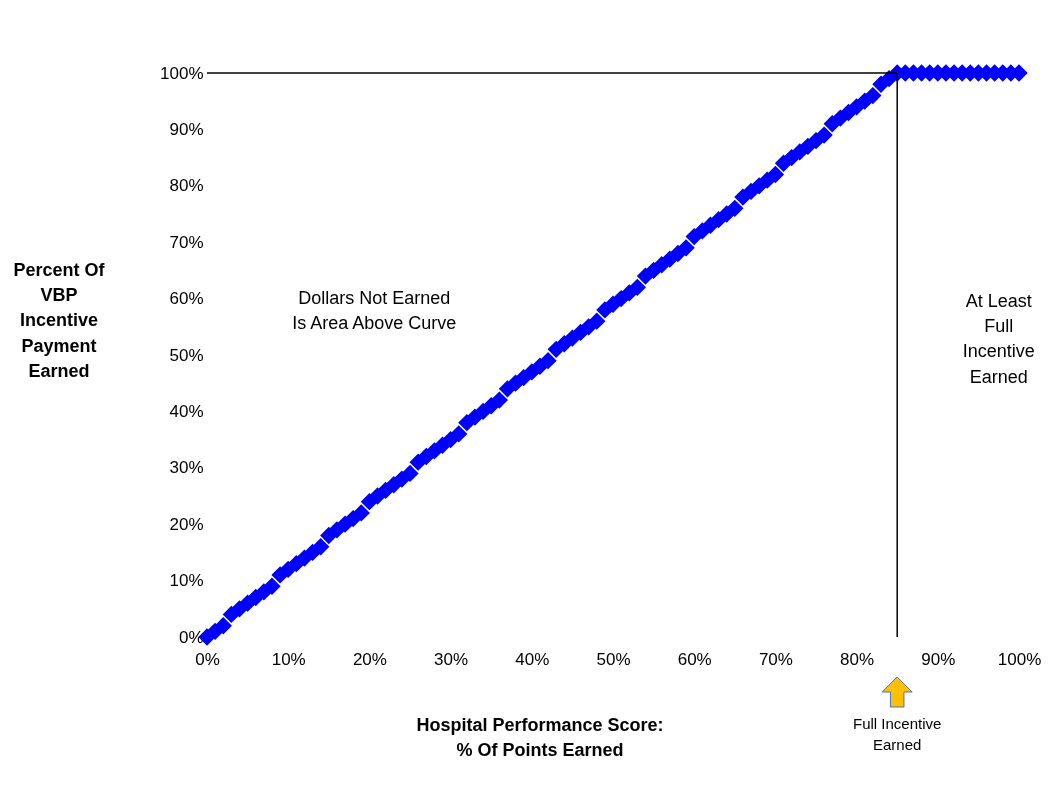 The width and height of the screenshot is (1059, 785). What do you see at coordinates (1019, 659) in the screenshot?
I see `x-tick-label: 100%` at bounding box center [1019, 659].